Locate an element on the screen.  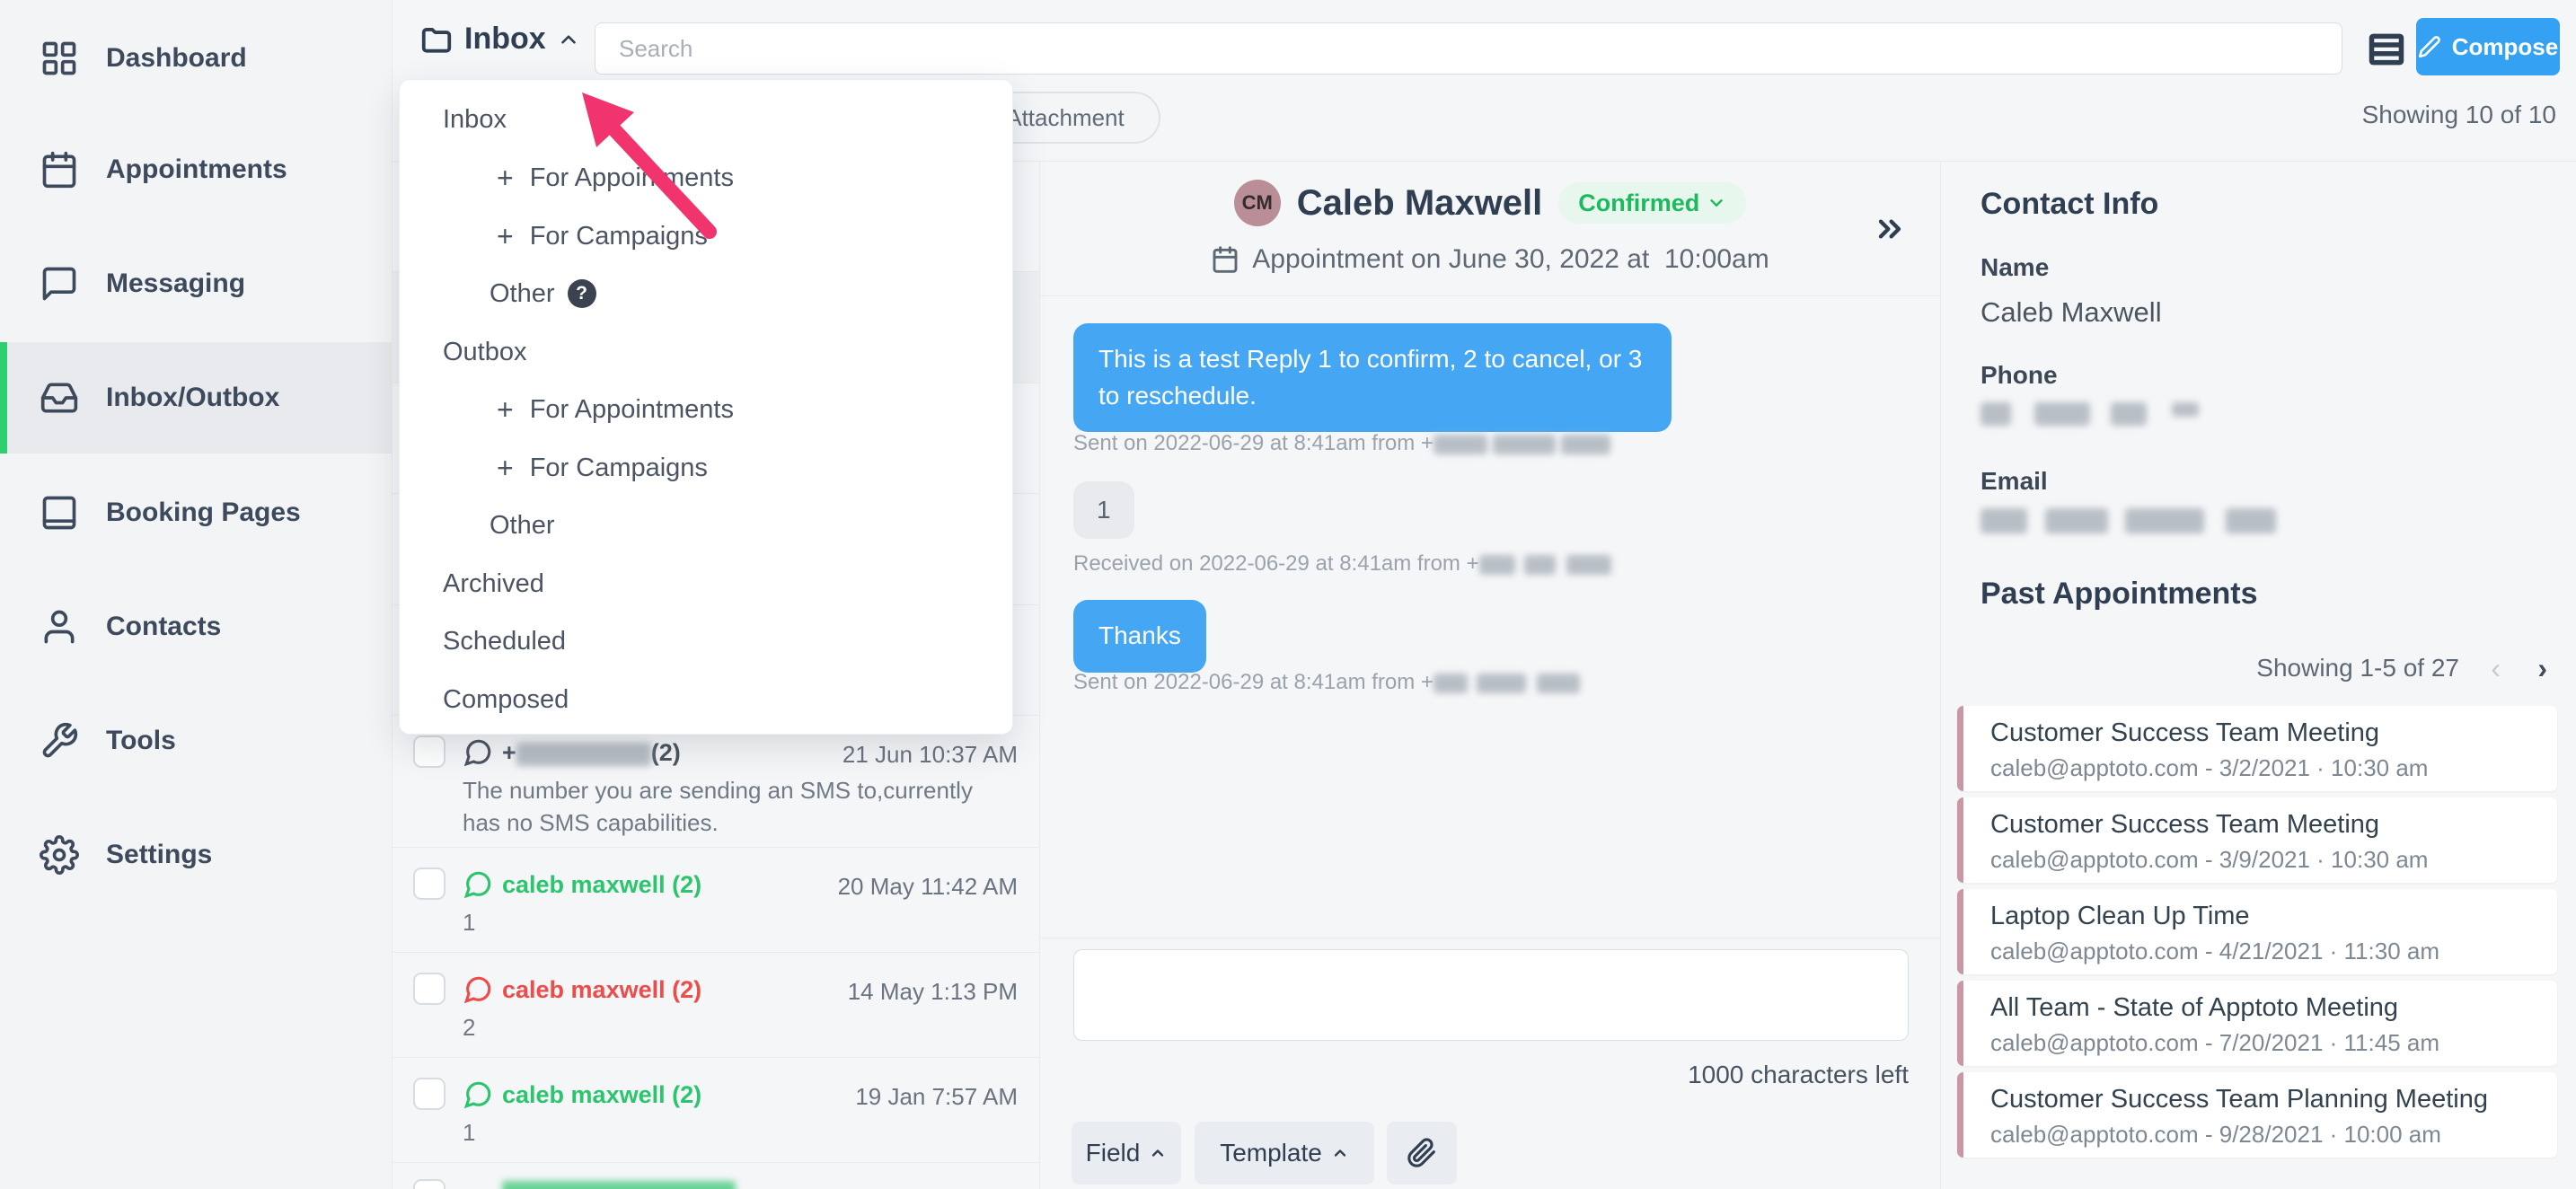
help-icon: ? is located at coordinates (581, 293).